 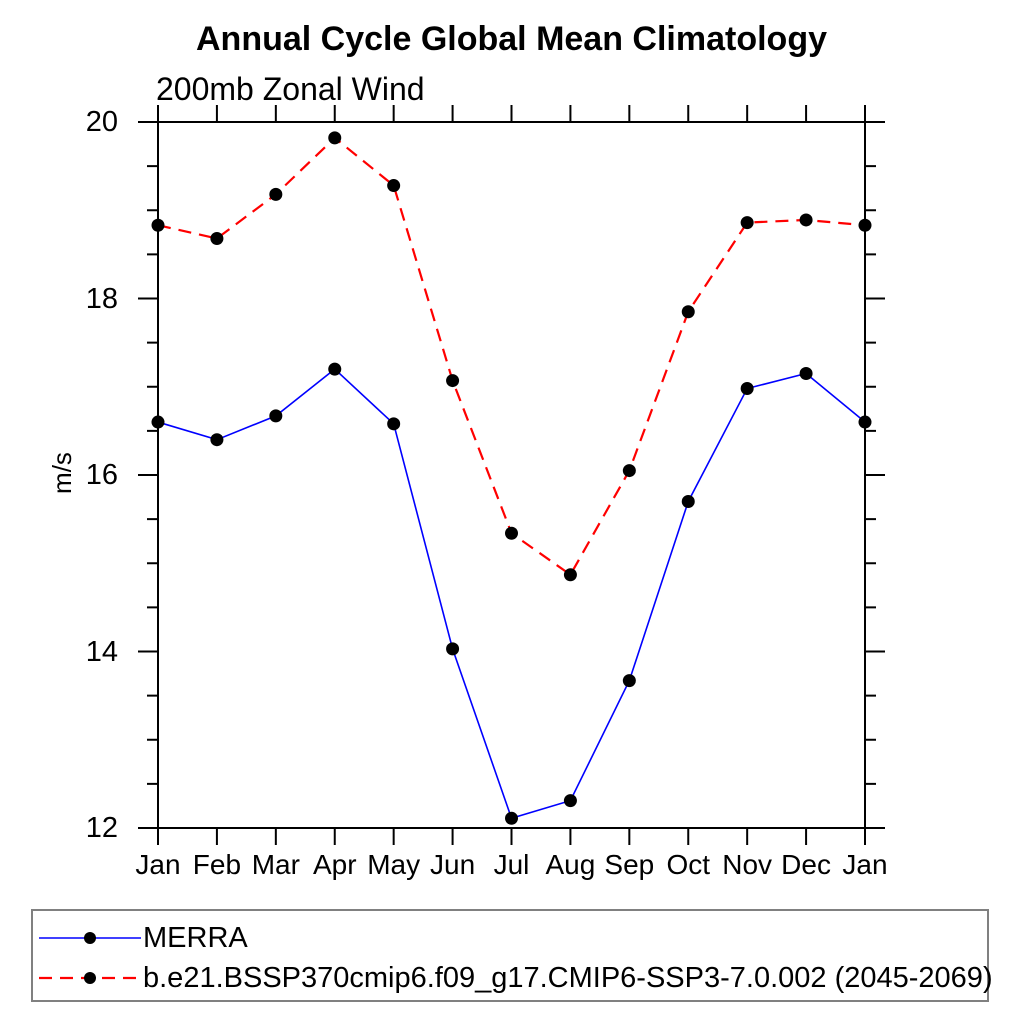 What do you see at coordinates (290, 89) in the screenshot?
I see `chart-subtitle: 200mb Zonal Wind` at bounding box center [290, 89].